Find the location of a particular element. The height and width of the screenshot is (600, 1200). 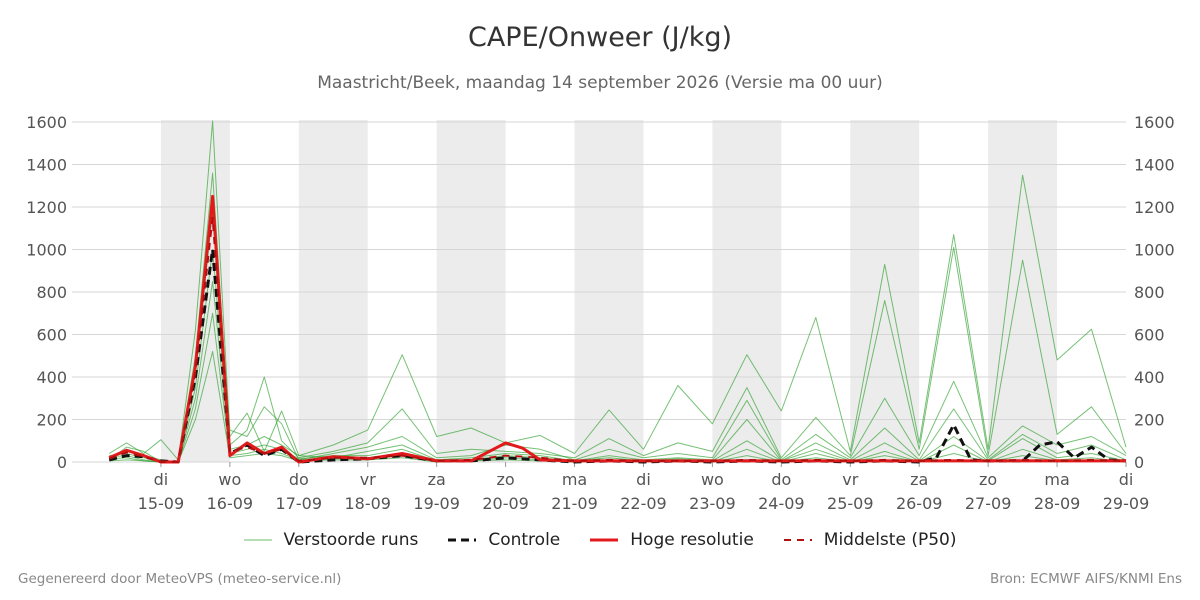

x-tick-bottom-16-09: 16-09 is located at coordinates (230, 503).